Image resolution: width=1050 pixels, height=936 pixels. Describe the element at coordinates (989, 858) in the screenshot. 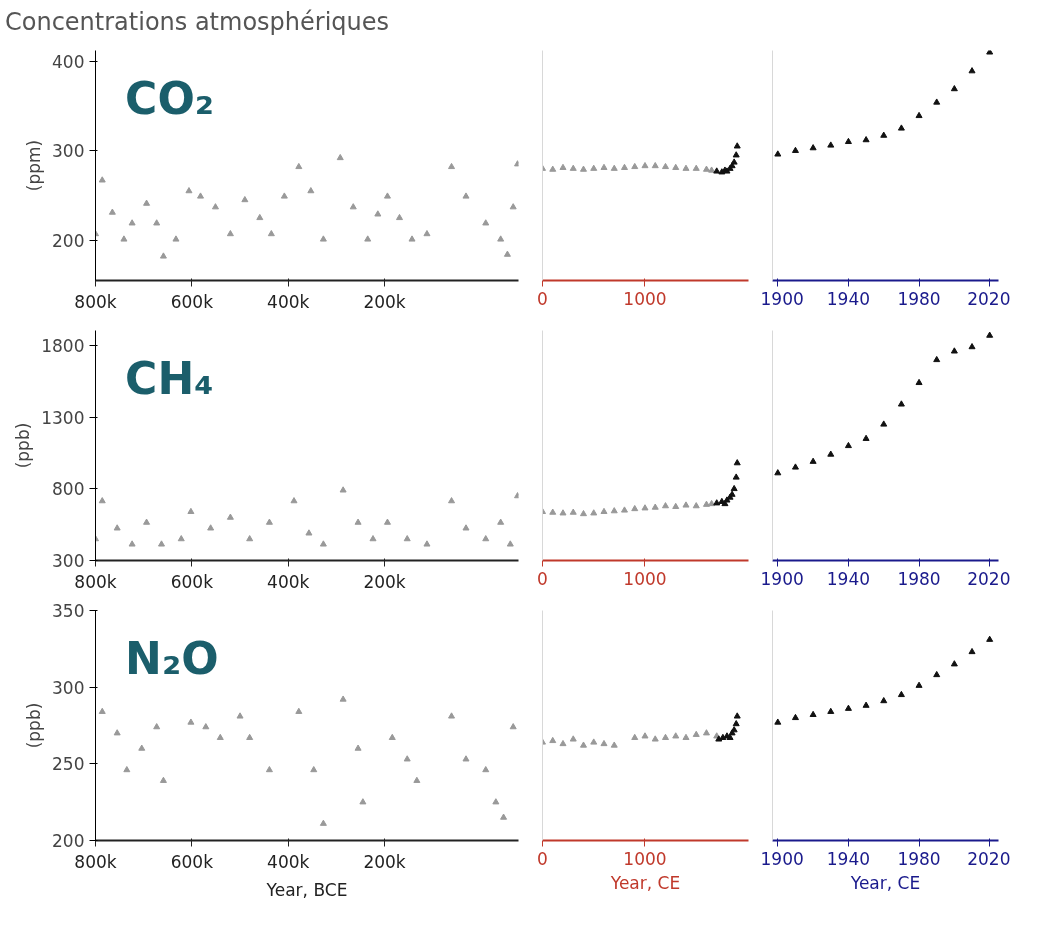

I see `x-tick-label: 2020` at that location.